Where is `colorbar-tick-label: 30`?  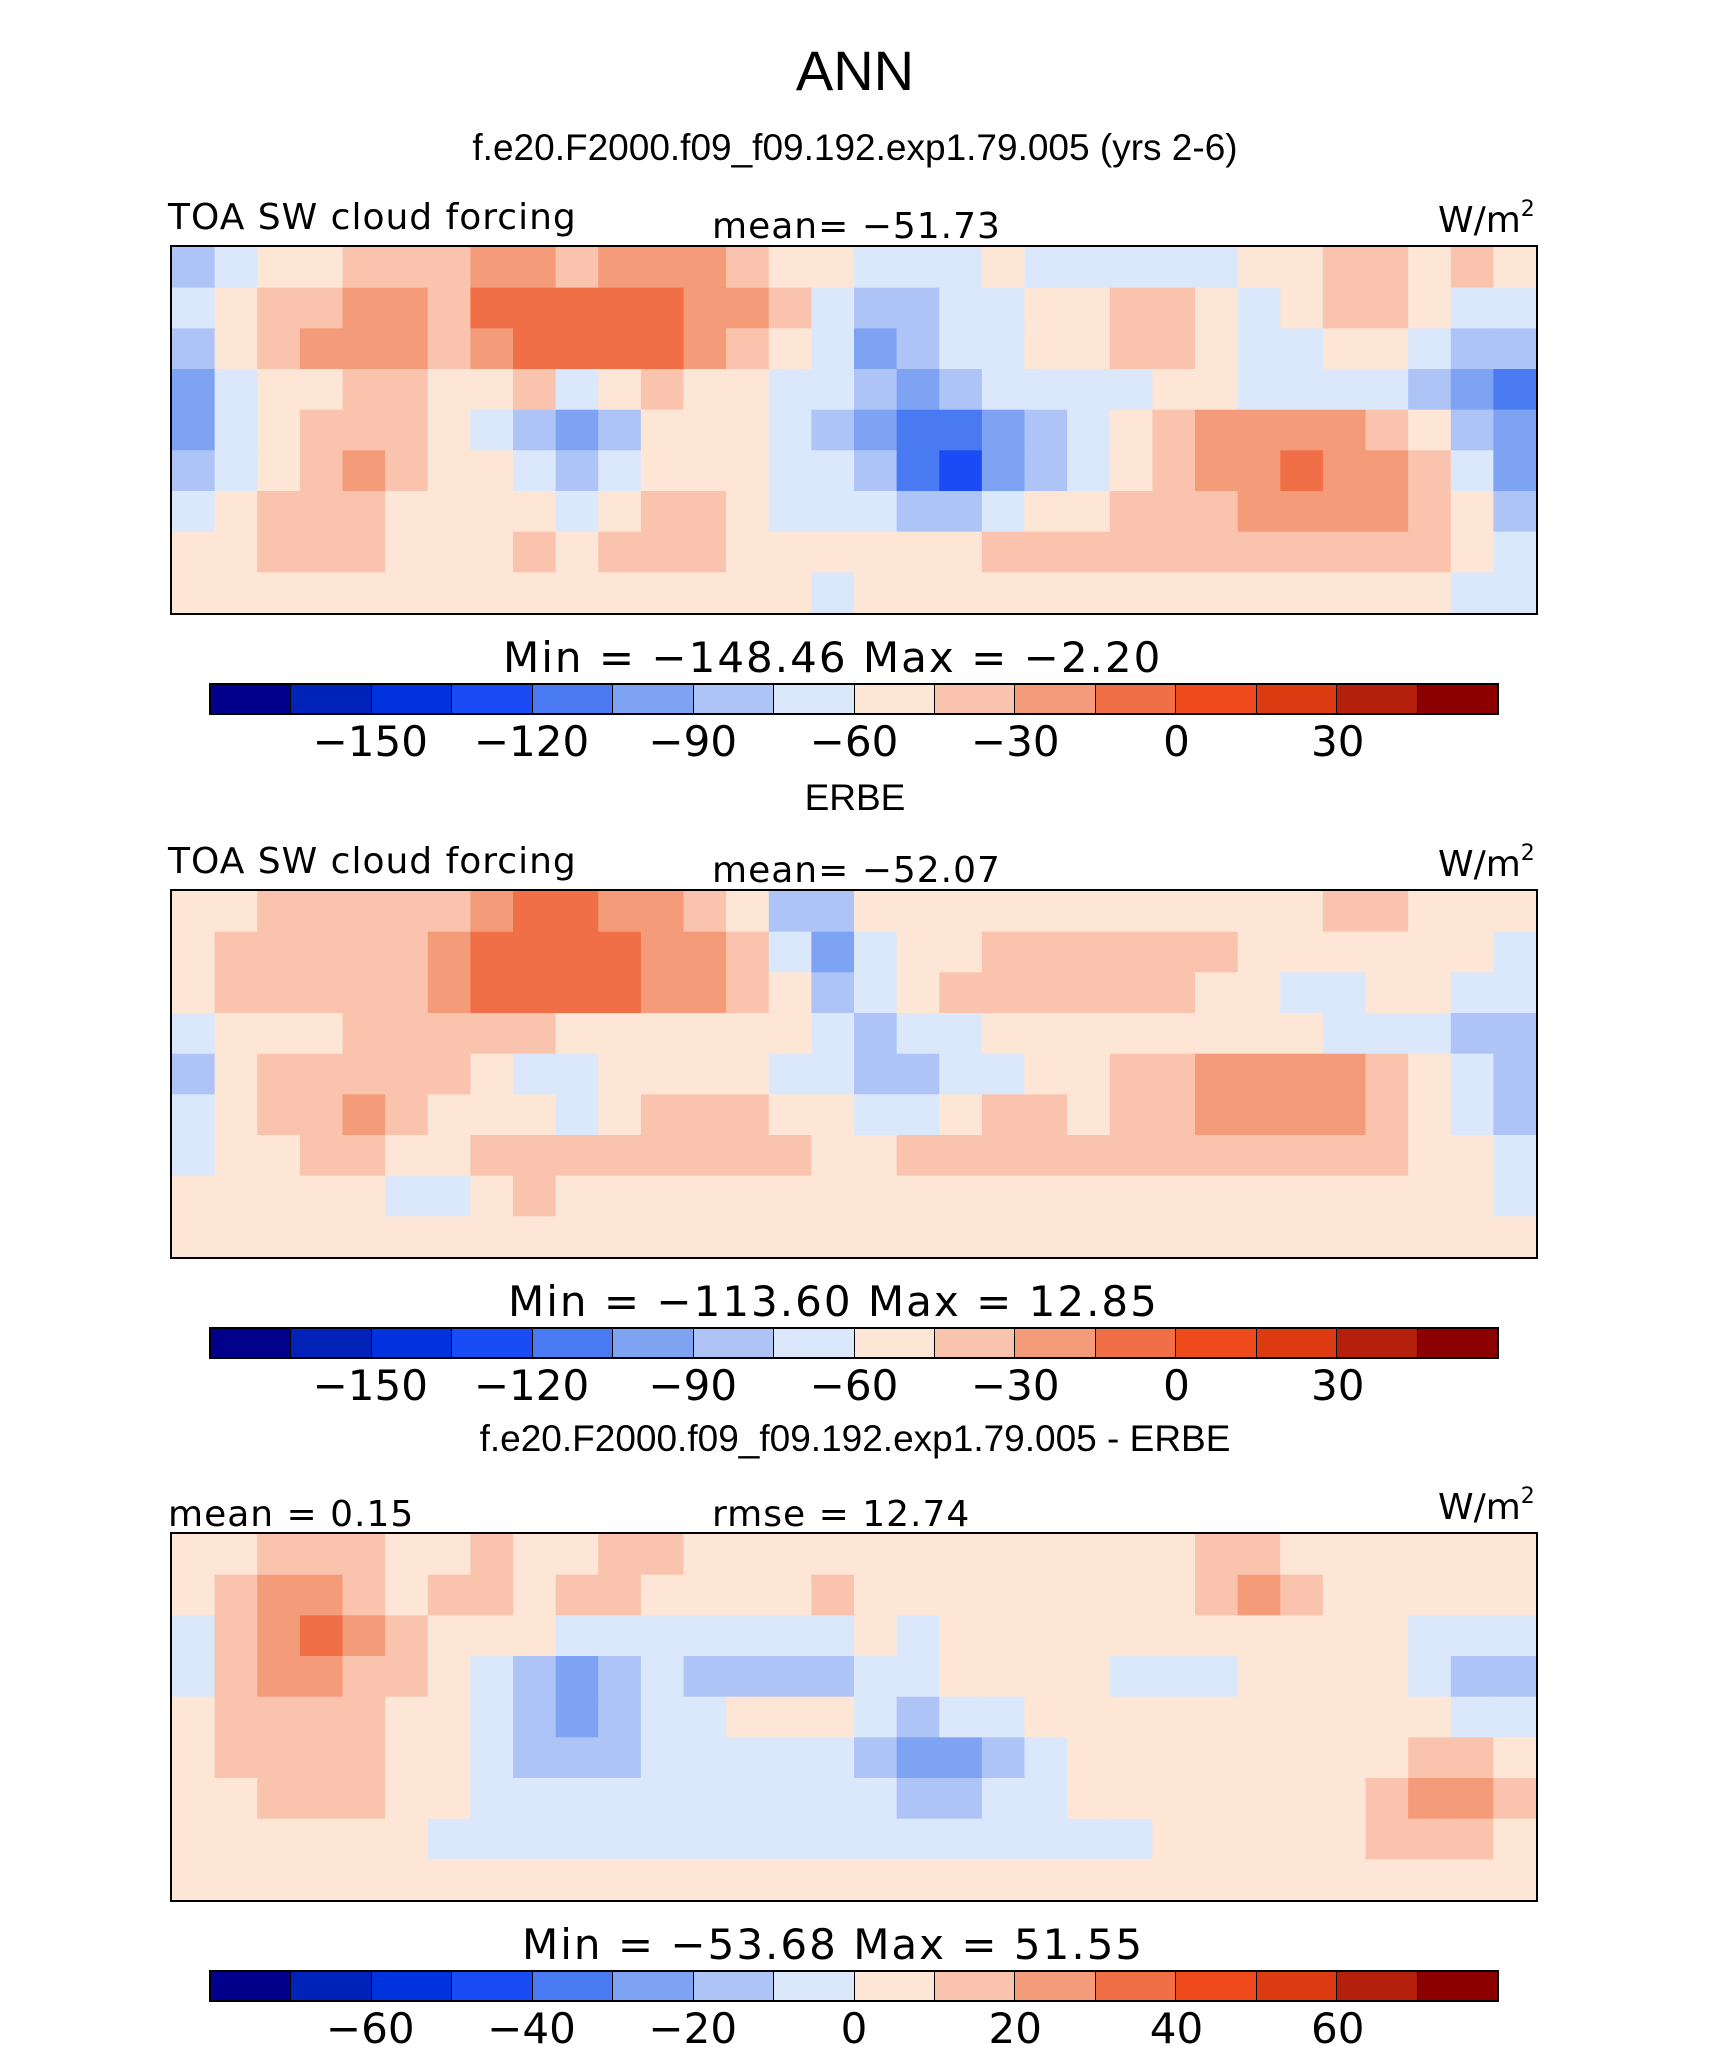 colorbar-tick-label: 30 is located at coordinates (1338, 1385).